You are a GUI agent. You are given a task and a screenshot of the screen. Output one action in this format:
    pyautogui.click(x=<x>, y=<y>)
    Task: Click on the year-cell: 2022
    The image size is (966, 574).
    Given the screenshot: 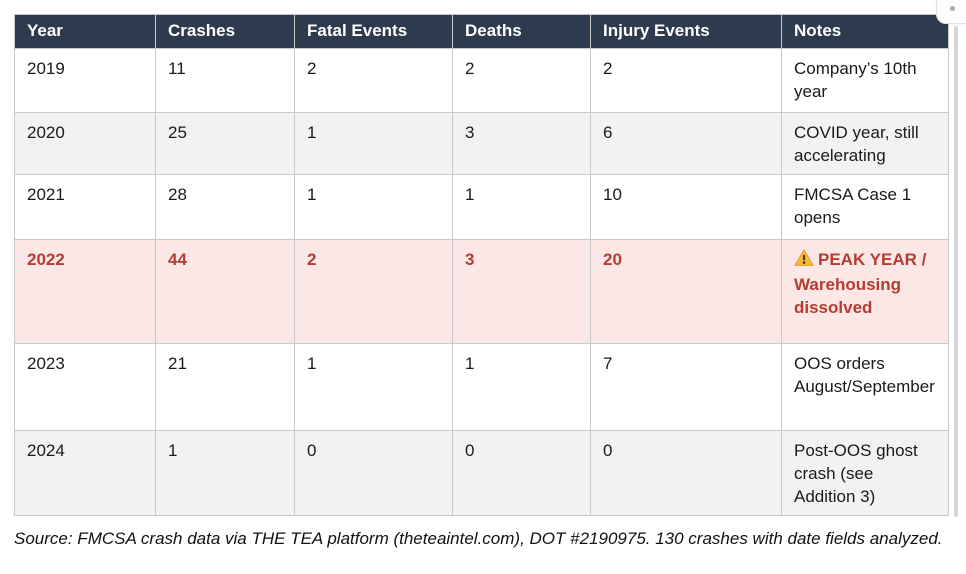 What is the action you would take?
    pyautogui.click(x=85, y=291)
    